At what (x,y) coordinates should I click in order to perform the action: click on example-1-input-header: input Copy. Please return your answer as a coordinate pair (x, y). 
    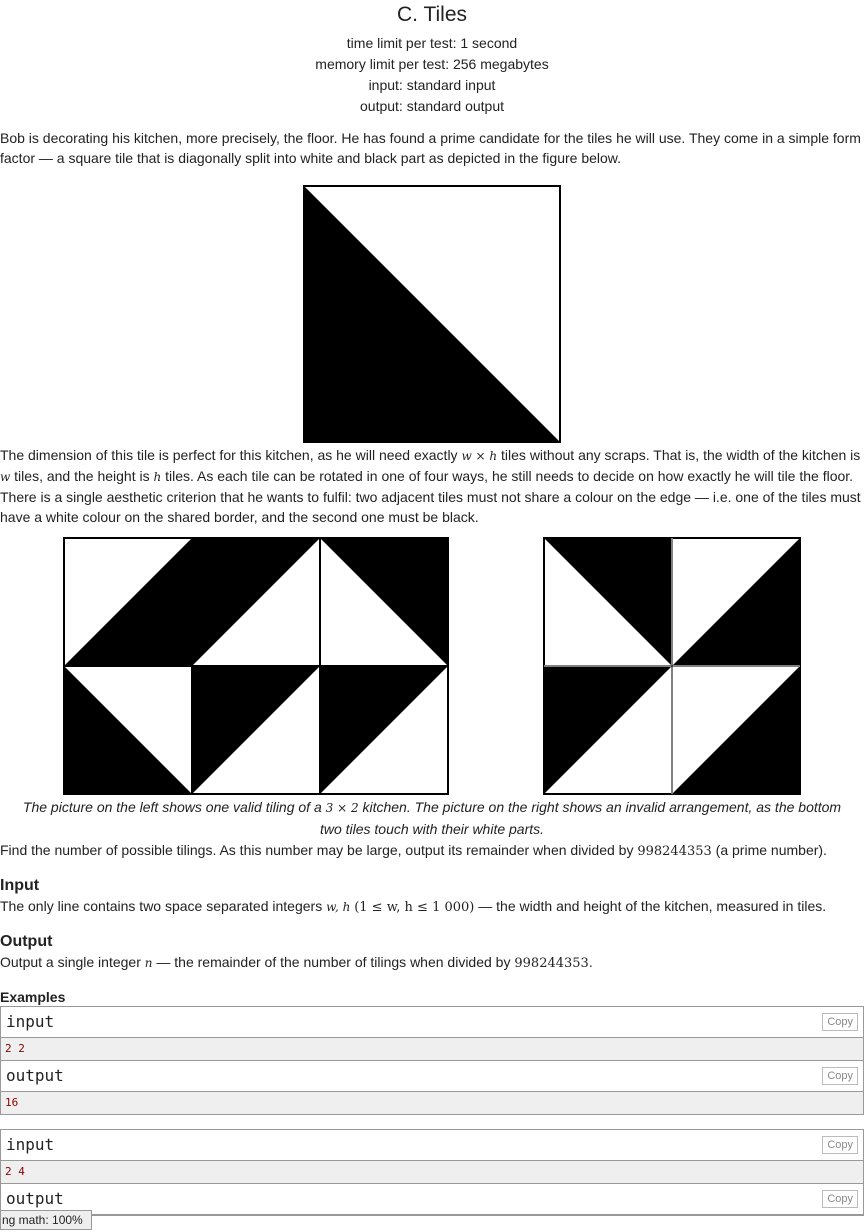
    Looking at the image, I should click on (432, 1022).